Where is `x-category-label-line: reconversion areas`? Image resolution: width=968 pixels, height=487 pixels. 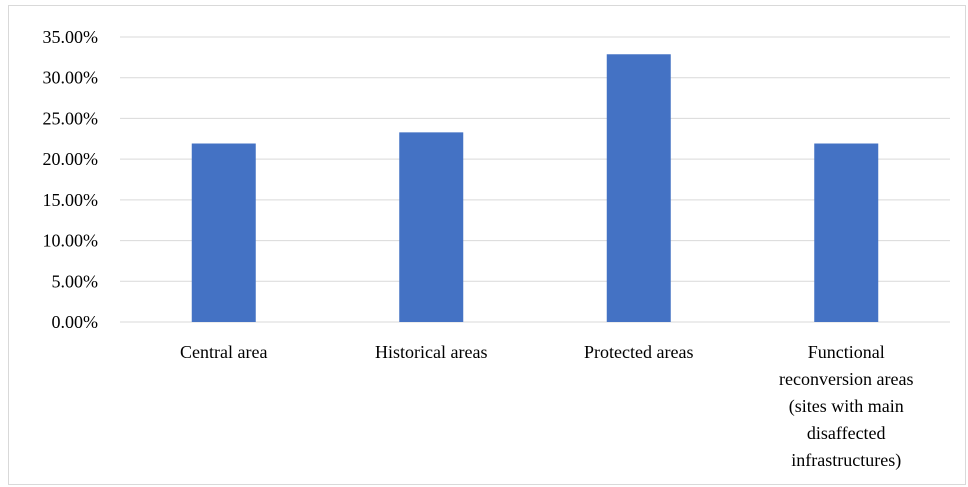 x-category-label-line: reconversion areas is located at coordinates (846, 379).